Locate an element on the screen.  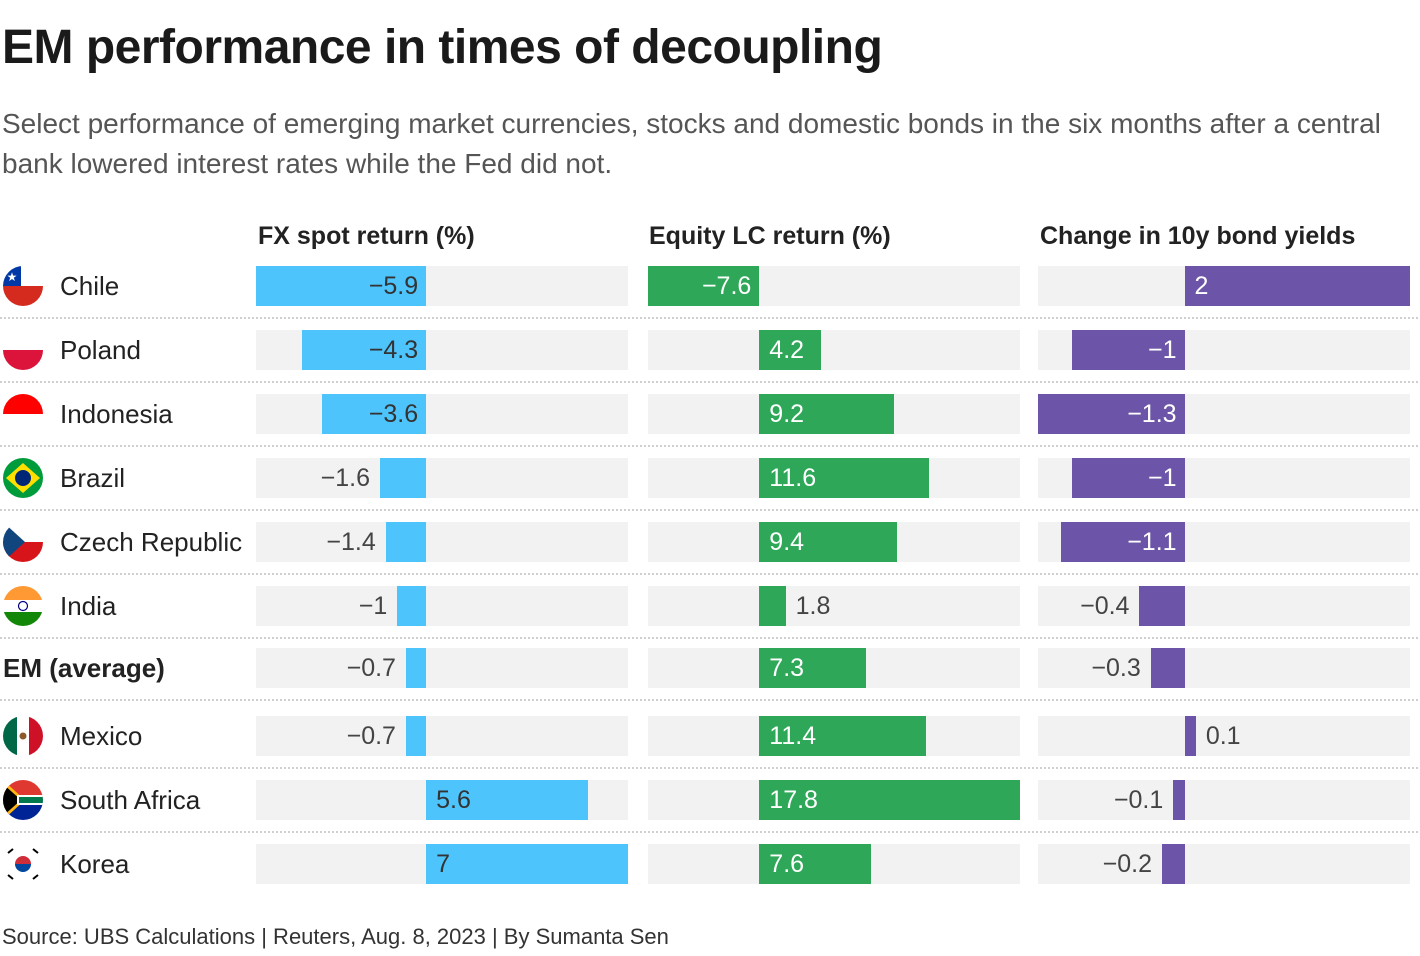
row-label: Czech Republic is located at coordinates (151, 542).